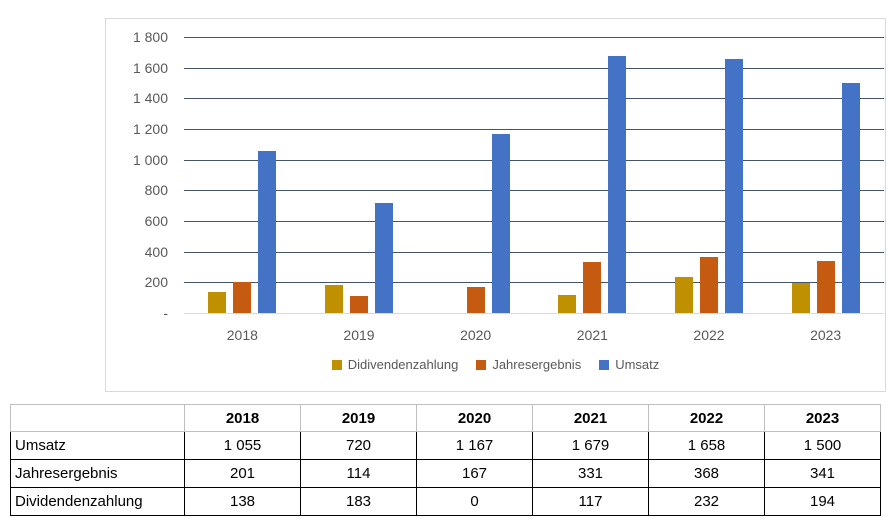  What do you see at coordinates (476, 335) in the screenshot?
I see `x-axis-label: 2020` at bounding box center [476, 335].